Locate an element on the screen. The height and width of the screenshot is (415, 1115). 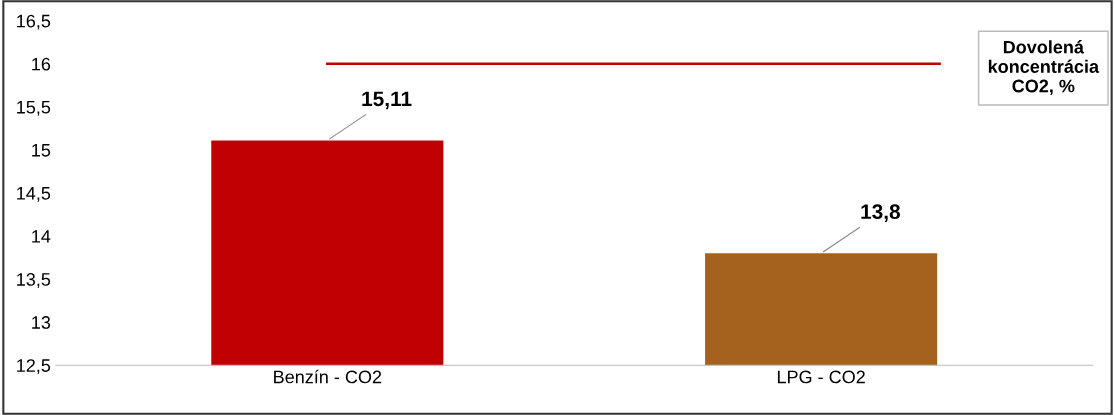
data-label: 13,8 is located at coordinates (881, 213).